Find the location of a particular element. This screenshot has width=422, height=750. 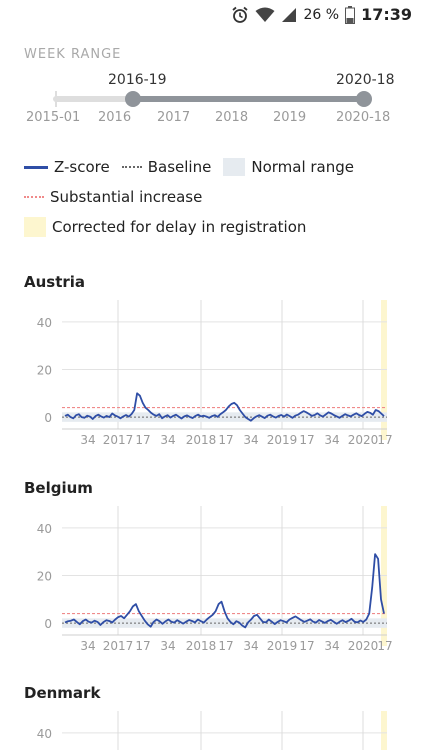

range-end-handle is located at coordinates (364, 99).